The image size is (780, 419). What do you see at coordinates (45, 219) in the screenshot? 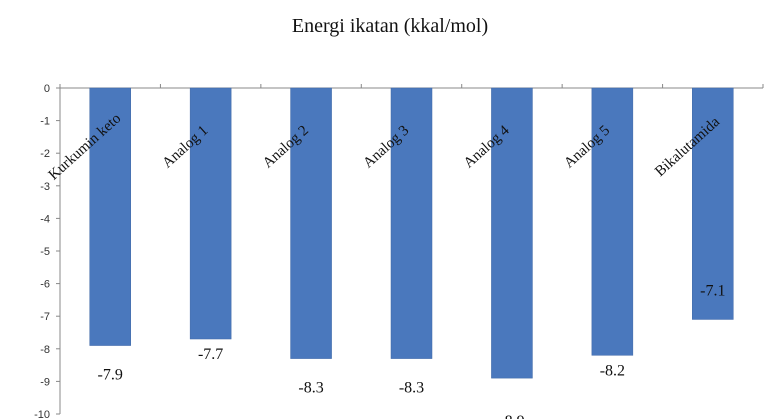
I see `y-tick-label: -4` at bounding box center [45, 219].